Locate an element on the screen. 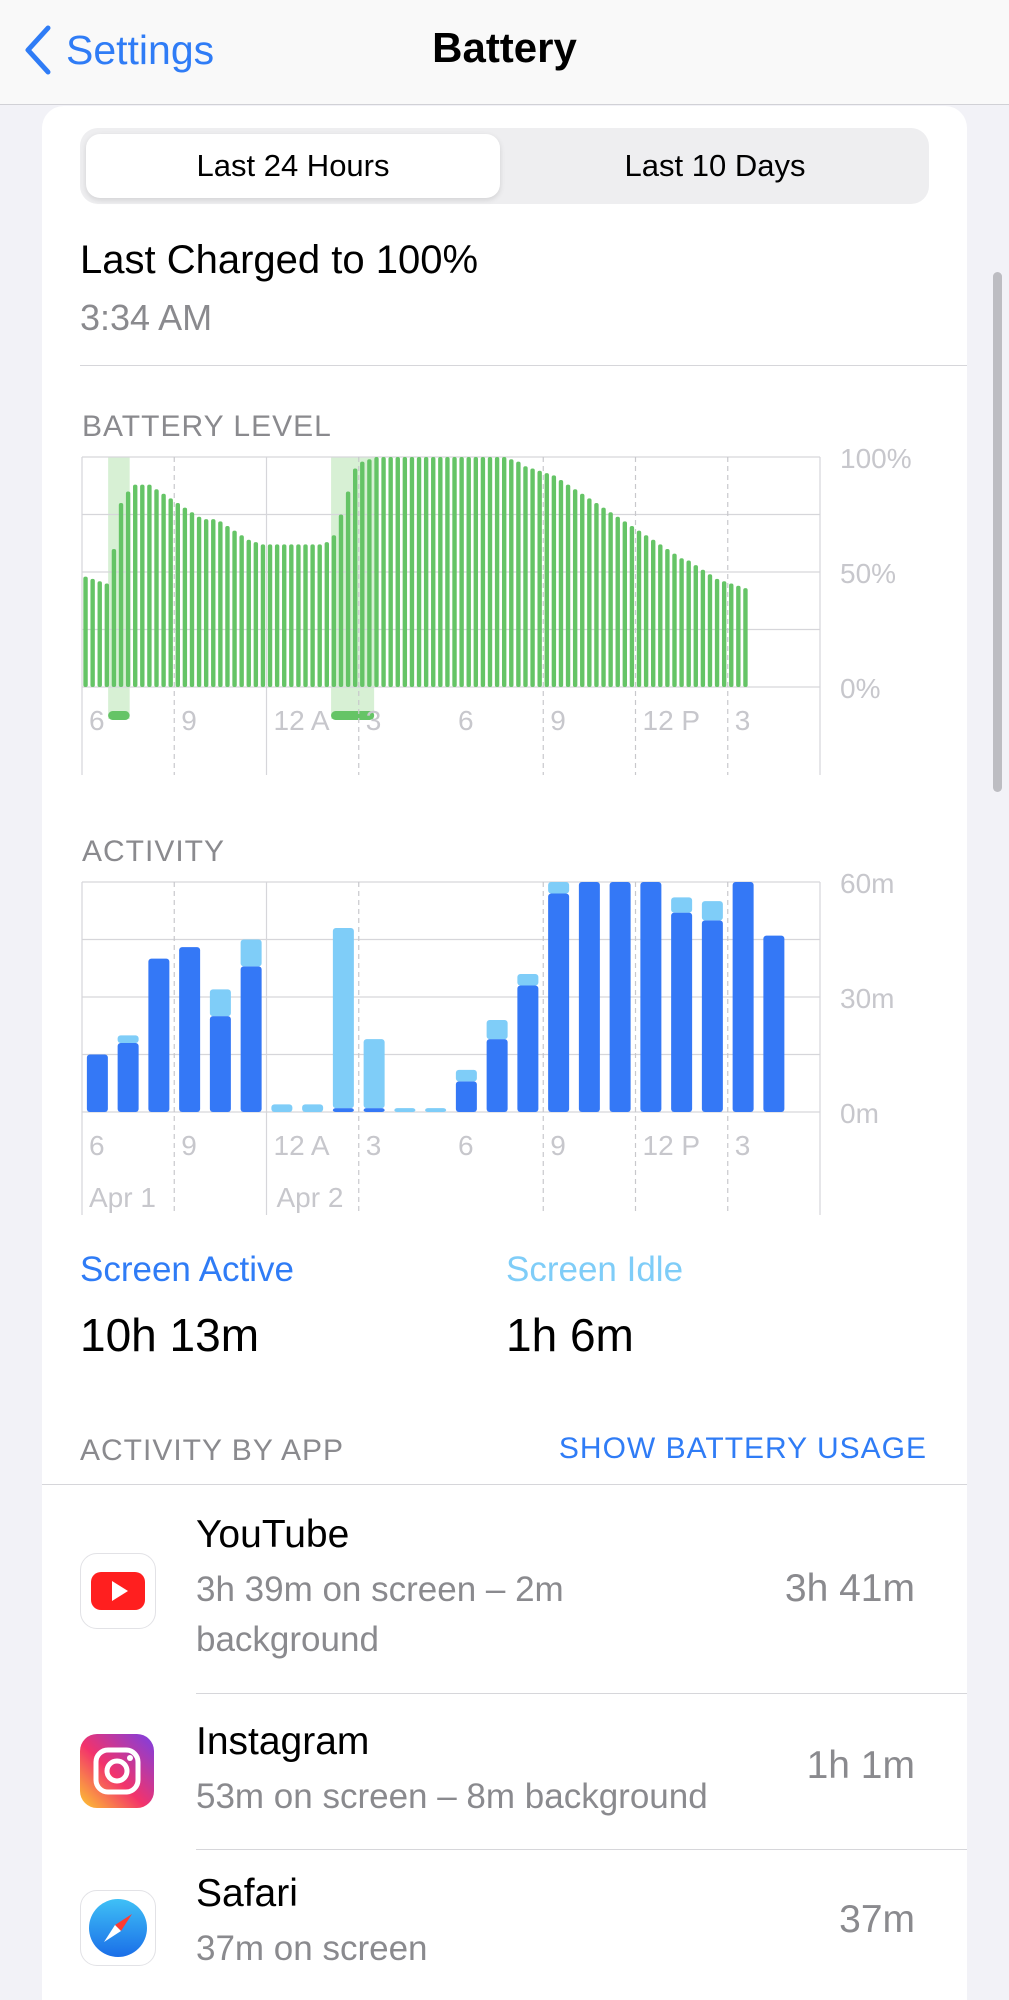  back-button: Settings is located at coordinates (118, 50).